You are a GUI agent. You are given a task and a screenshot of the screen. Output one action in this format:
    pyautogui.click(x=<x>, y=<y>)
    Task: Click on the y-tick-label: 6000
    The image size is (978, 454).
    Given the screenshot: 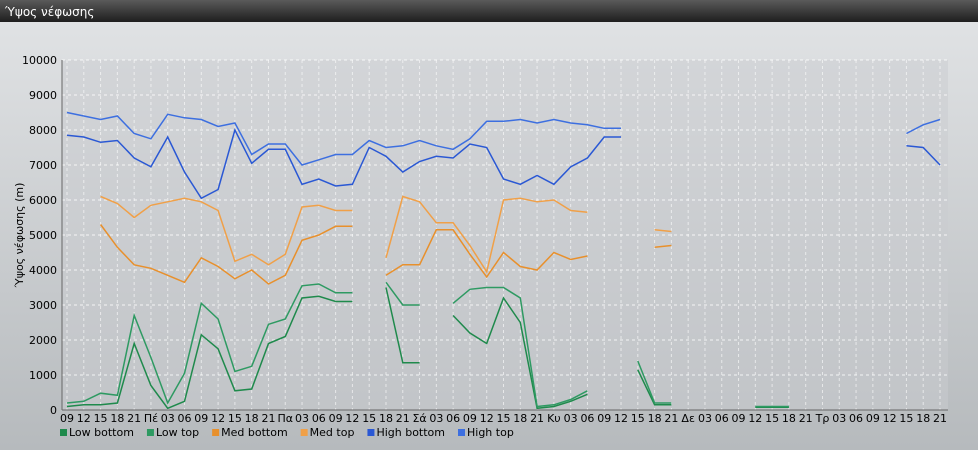 What is the action you would take?
    pyautogui.click(x=43, y=200)
    